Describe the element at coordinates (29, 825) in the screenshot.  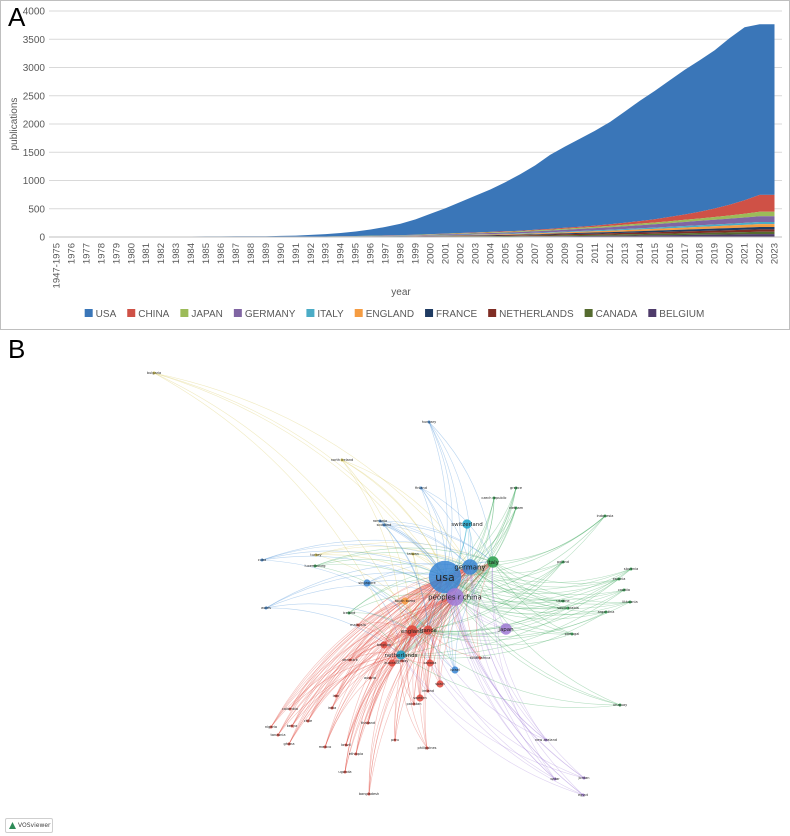
I see `vosviewer-badge: VOSviewer` at that location.